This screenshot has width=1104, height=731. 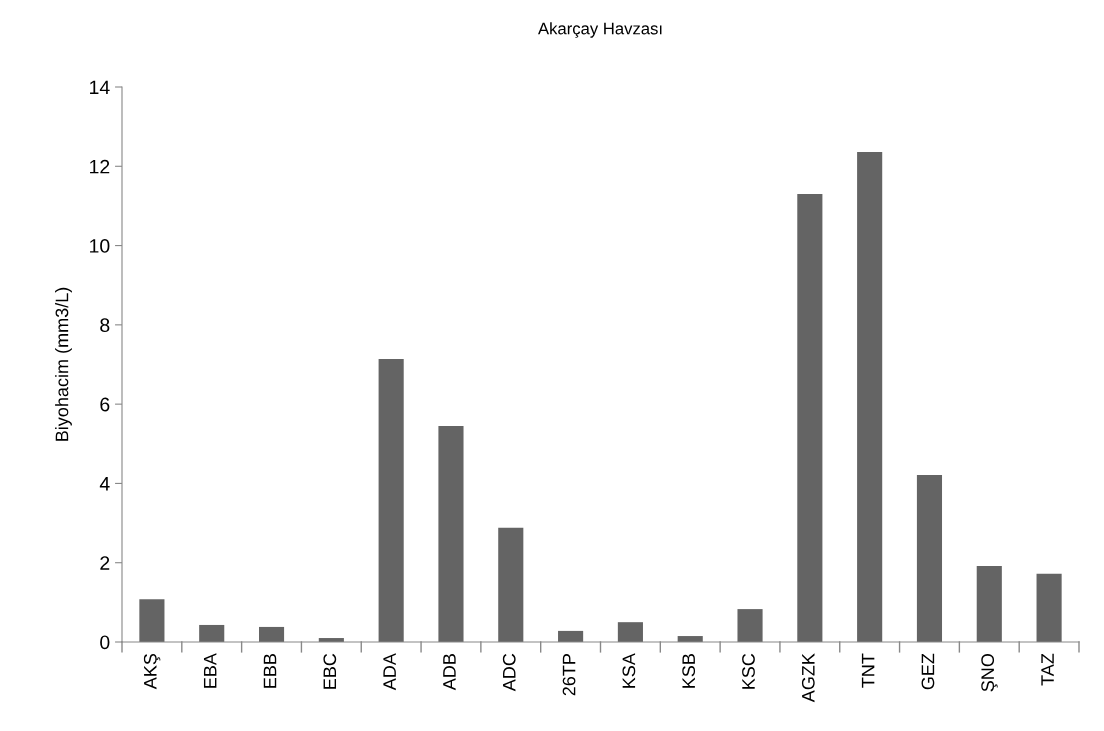 What do you see at coordinates (100, 166) in the screenshot?
I see `y-tick-label: 12` at bounding box center [100, 166].